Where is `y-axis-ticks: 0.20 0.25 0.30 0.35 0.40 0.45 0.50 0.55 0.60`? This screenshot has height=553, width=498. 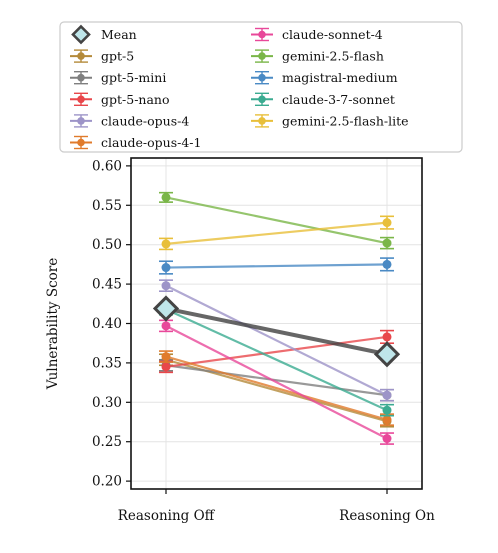 y-axis-ticks: 0.20 0.25 0.30 0.35 0.40 0.45 0.50 0.55 0.60 is located at coordinates (111, 324).